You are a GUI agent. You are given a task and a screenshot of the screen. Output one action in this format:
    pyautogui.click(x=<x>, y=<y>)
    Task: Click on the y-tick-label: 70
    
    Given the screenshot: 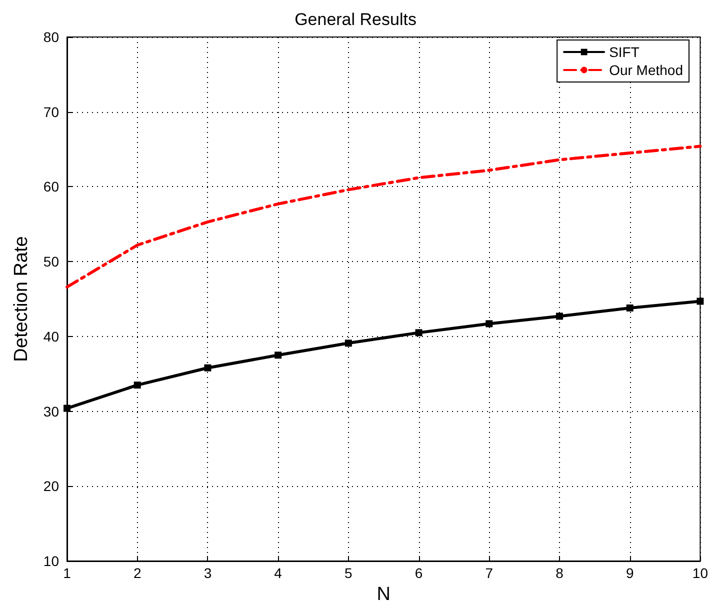 What is the action you would take?
    pyautogui.click(x=51, y=112)
    